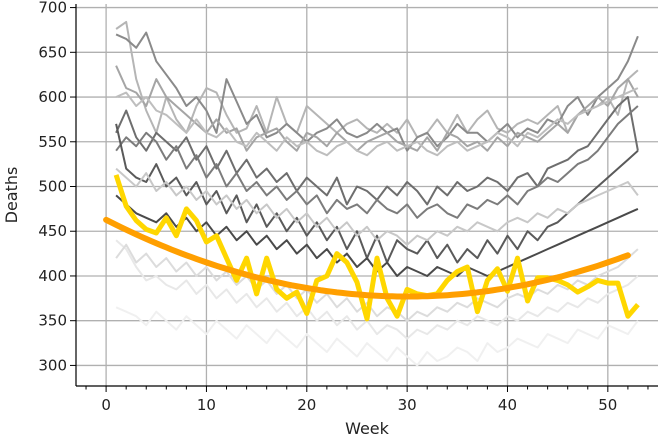 The image size is (661, 438). Describe the element at coordinates (11, 195) in the screenshot. I see `y-axis-label: Deaths` at that location.